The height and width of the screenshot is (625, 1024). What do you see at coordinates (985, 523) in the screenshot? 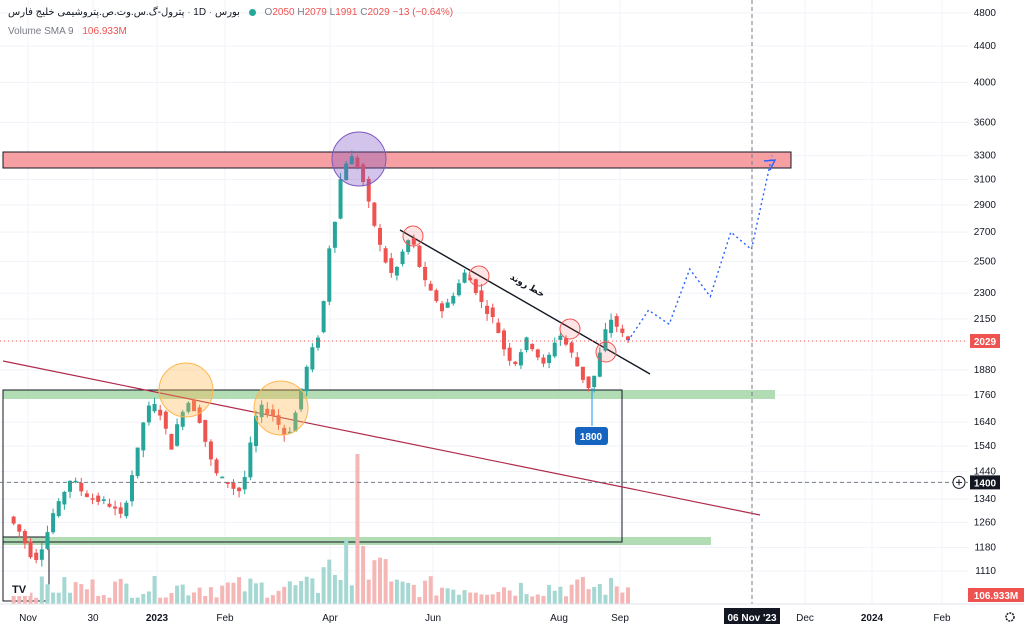
I see `y-tick-label: 1260` at bounding box center [985, 523].